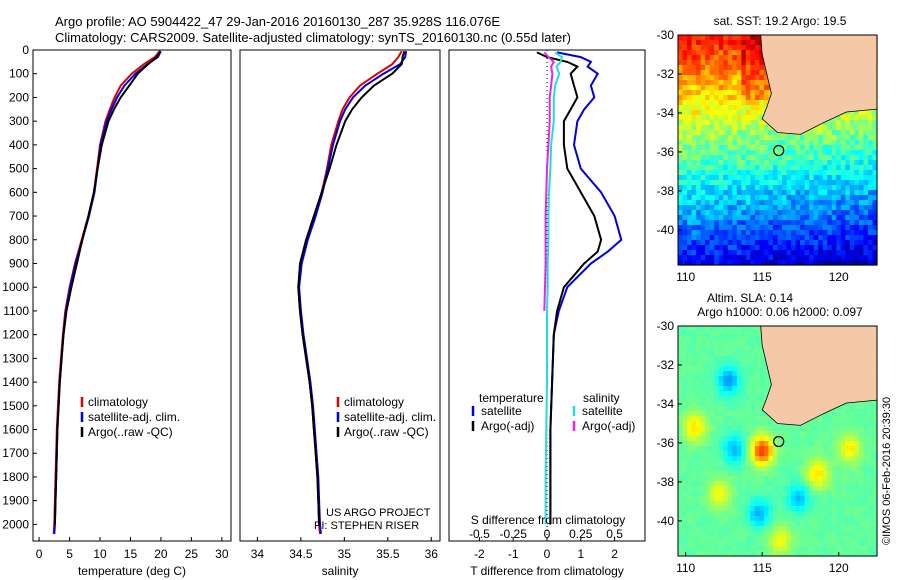 The image size is (900, 580). What do you see at coordinates (19, 121) in the screenshot?
I see `depth-tick-label: 300` at bounding box center [19, 121].